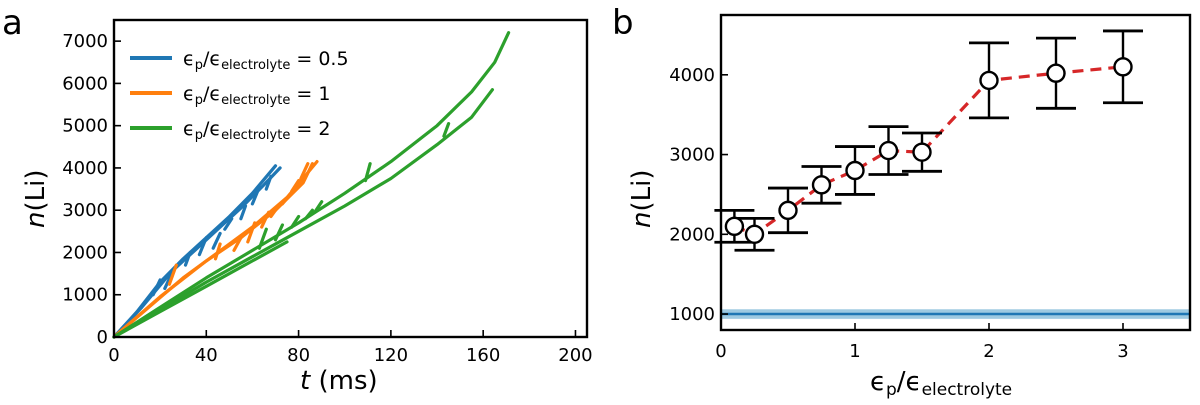 Image resolution: width=1200 pixels, height=405 pixels. I want to click on legend-label-0: ϵp/ϵelectrolyte = 0.5, so click(266, 60).